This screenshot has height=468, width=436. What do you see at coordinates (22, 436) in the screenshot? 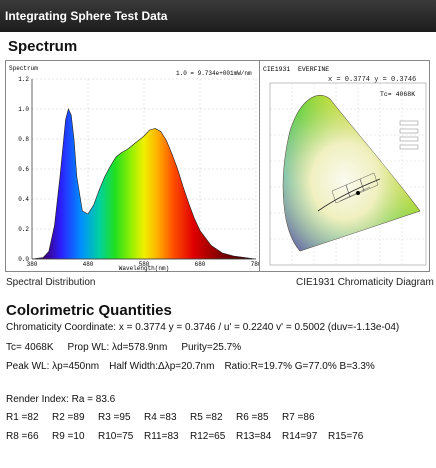
I see `r-value: R8 =66` at bounding box center [22, 436].